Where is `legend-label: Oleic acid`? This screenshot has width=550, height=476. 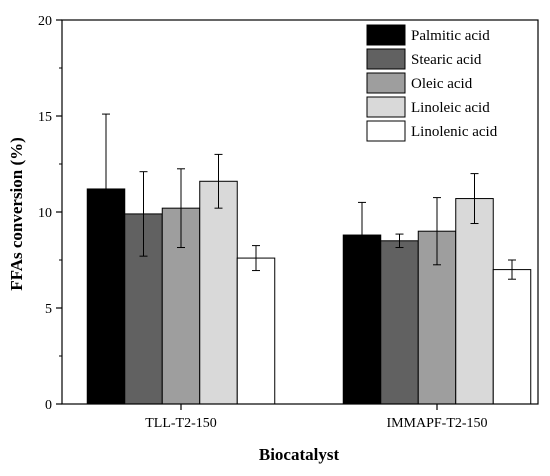 legend-label: Oleic acid is located at coordinates (442, 84).